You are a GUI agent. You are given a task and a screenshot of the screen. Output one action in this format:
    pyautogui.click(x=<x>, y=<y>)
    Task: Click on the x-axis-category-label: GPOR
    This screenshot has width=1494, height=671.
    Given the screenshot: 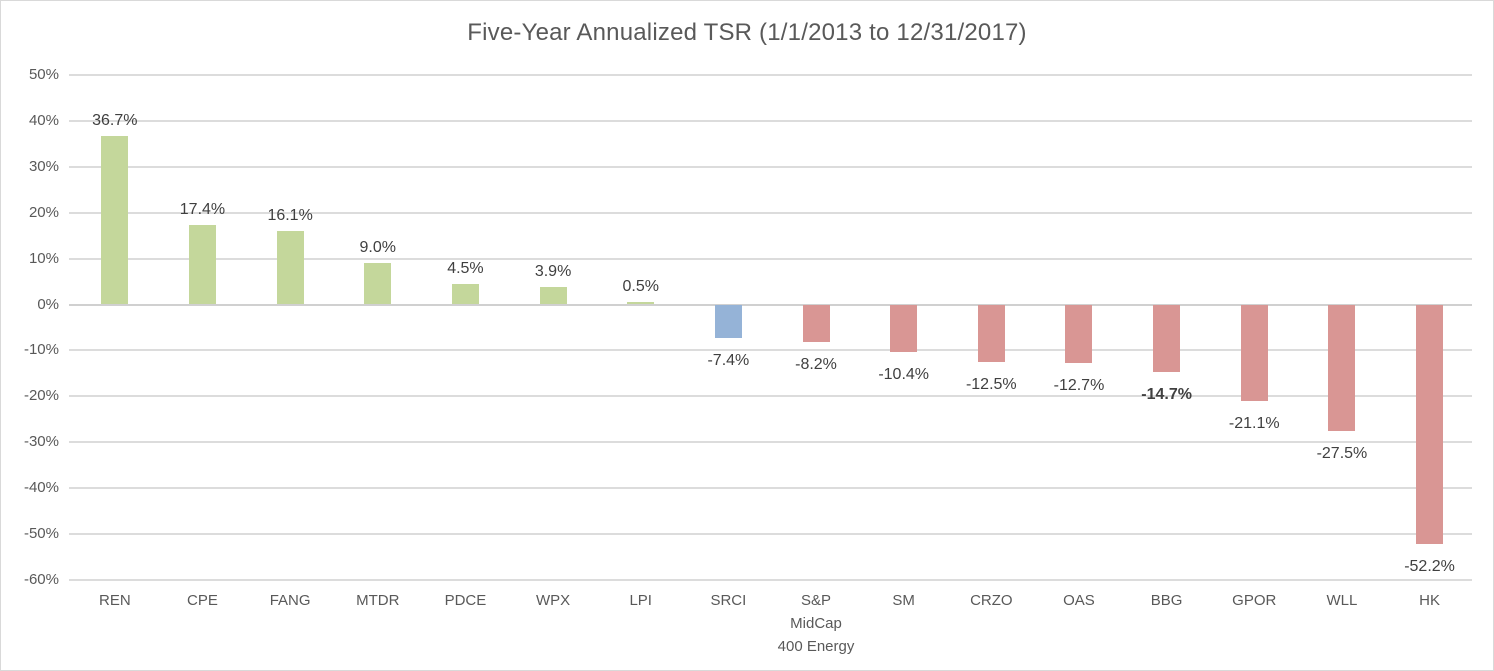 What is the action you would take?
    pyautogui.click(x=1254, y=600)
    